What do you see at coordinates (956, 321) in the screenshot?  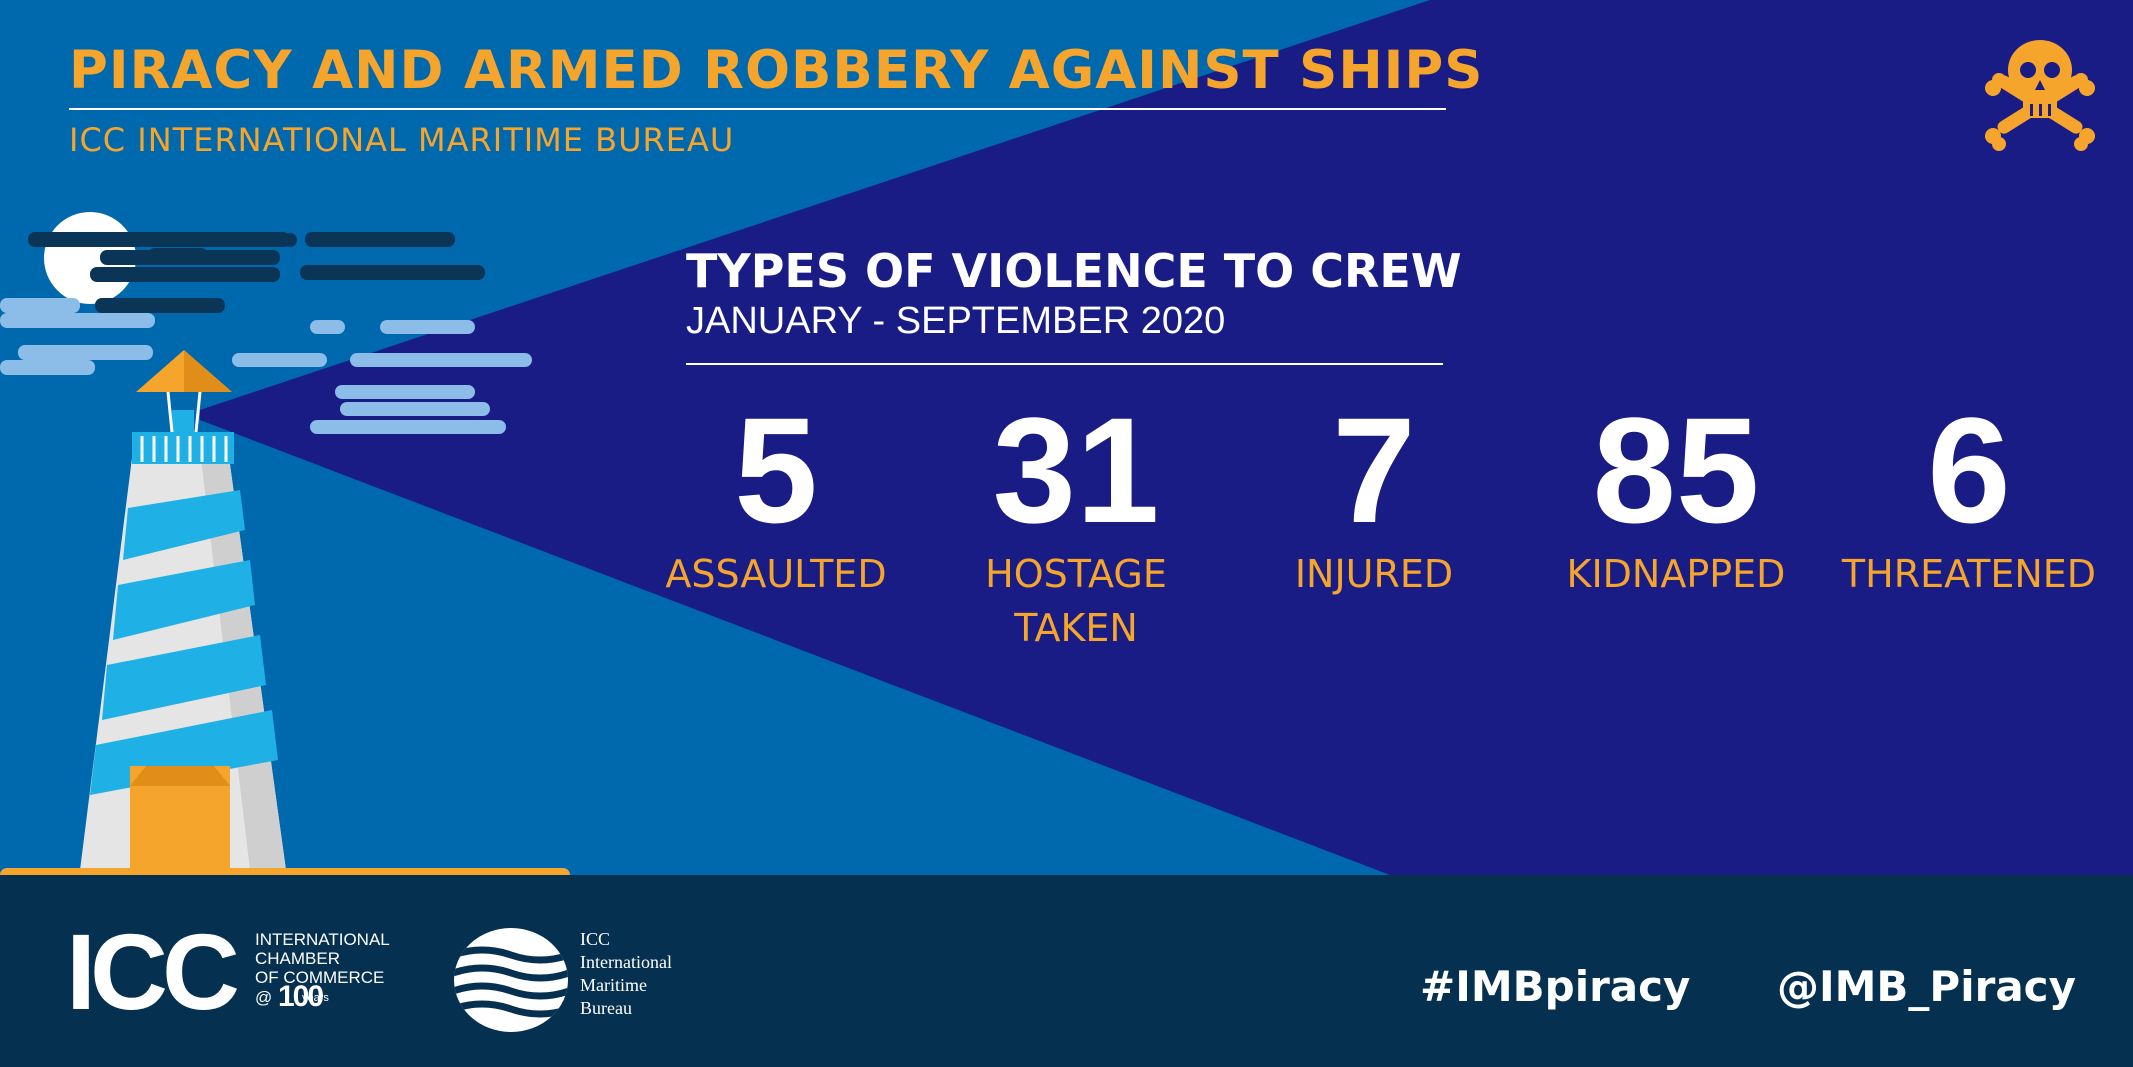 I see `section-period: JANUARY - SEPTEMBER 2020` at bounding box center [956, 321].